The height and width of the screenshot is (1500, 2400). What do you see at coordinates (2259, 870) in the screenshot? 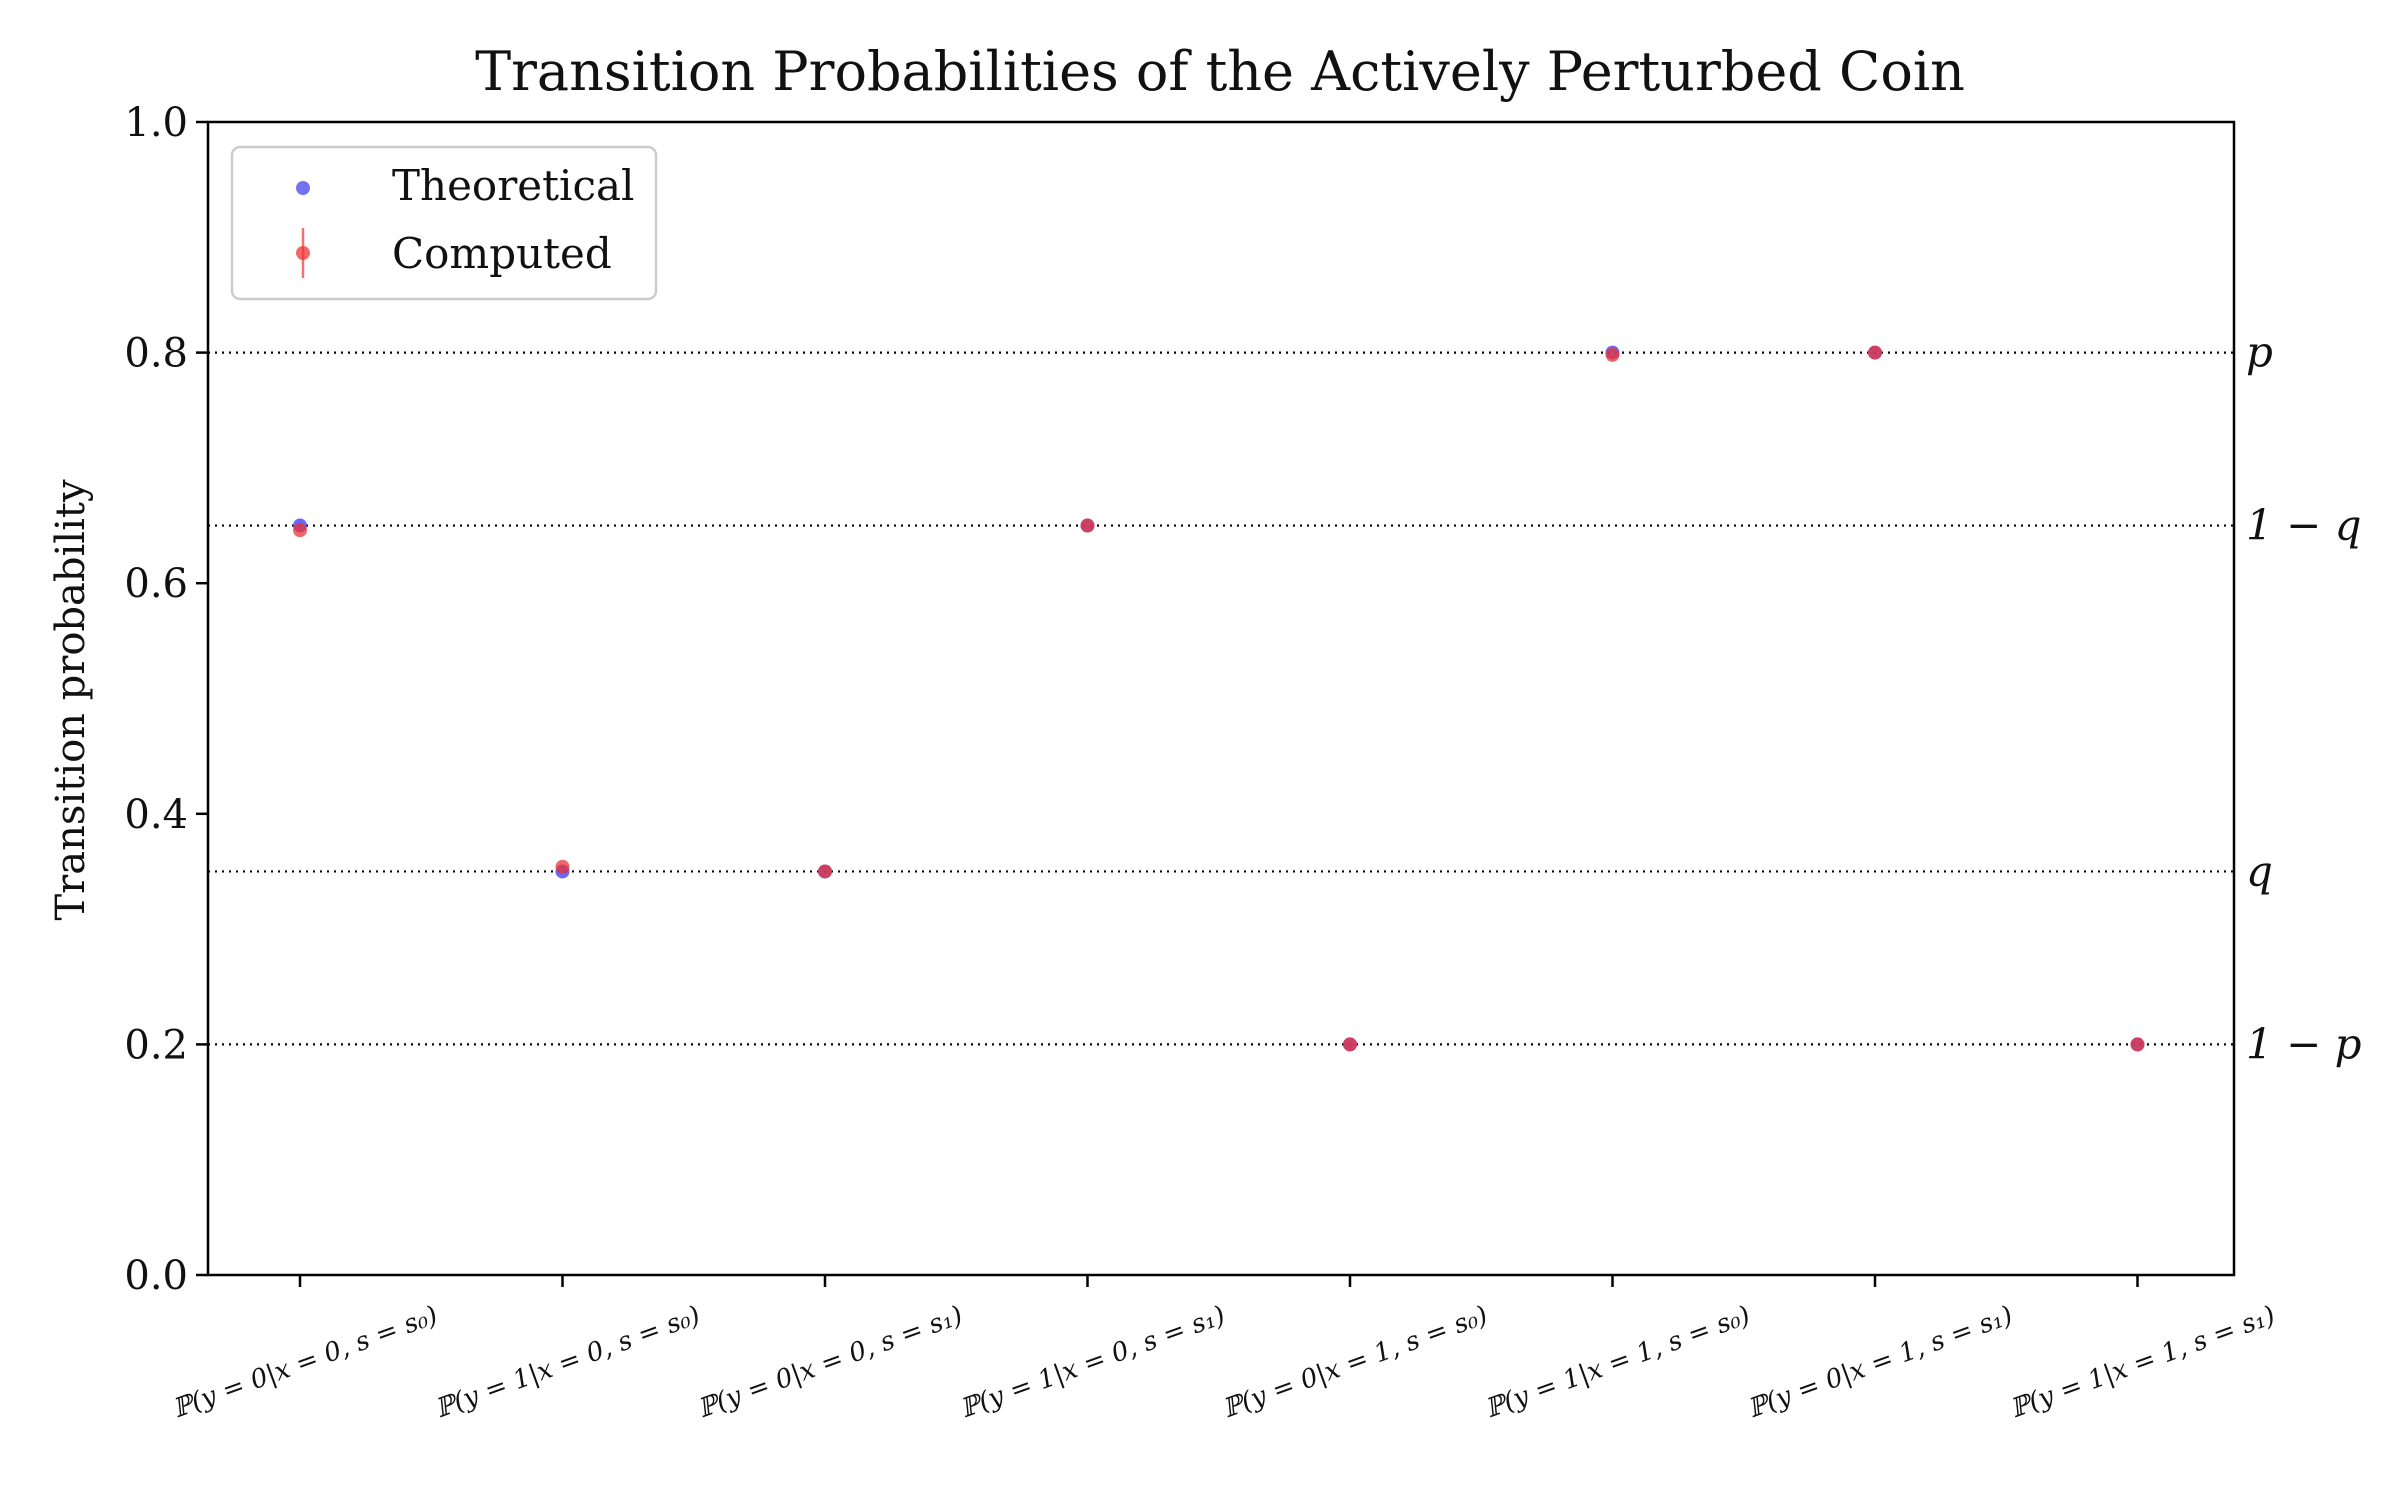
I see `reference-line-label: q` at bounding box center [2259, 870].